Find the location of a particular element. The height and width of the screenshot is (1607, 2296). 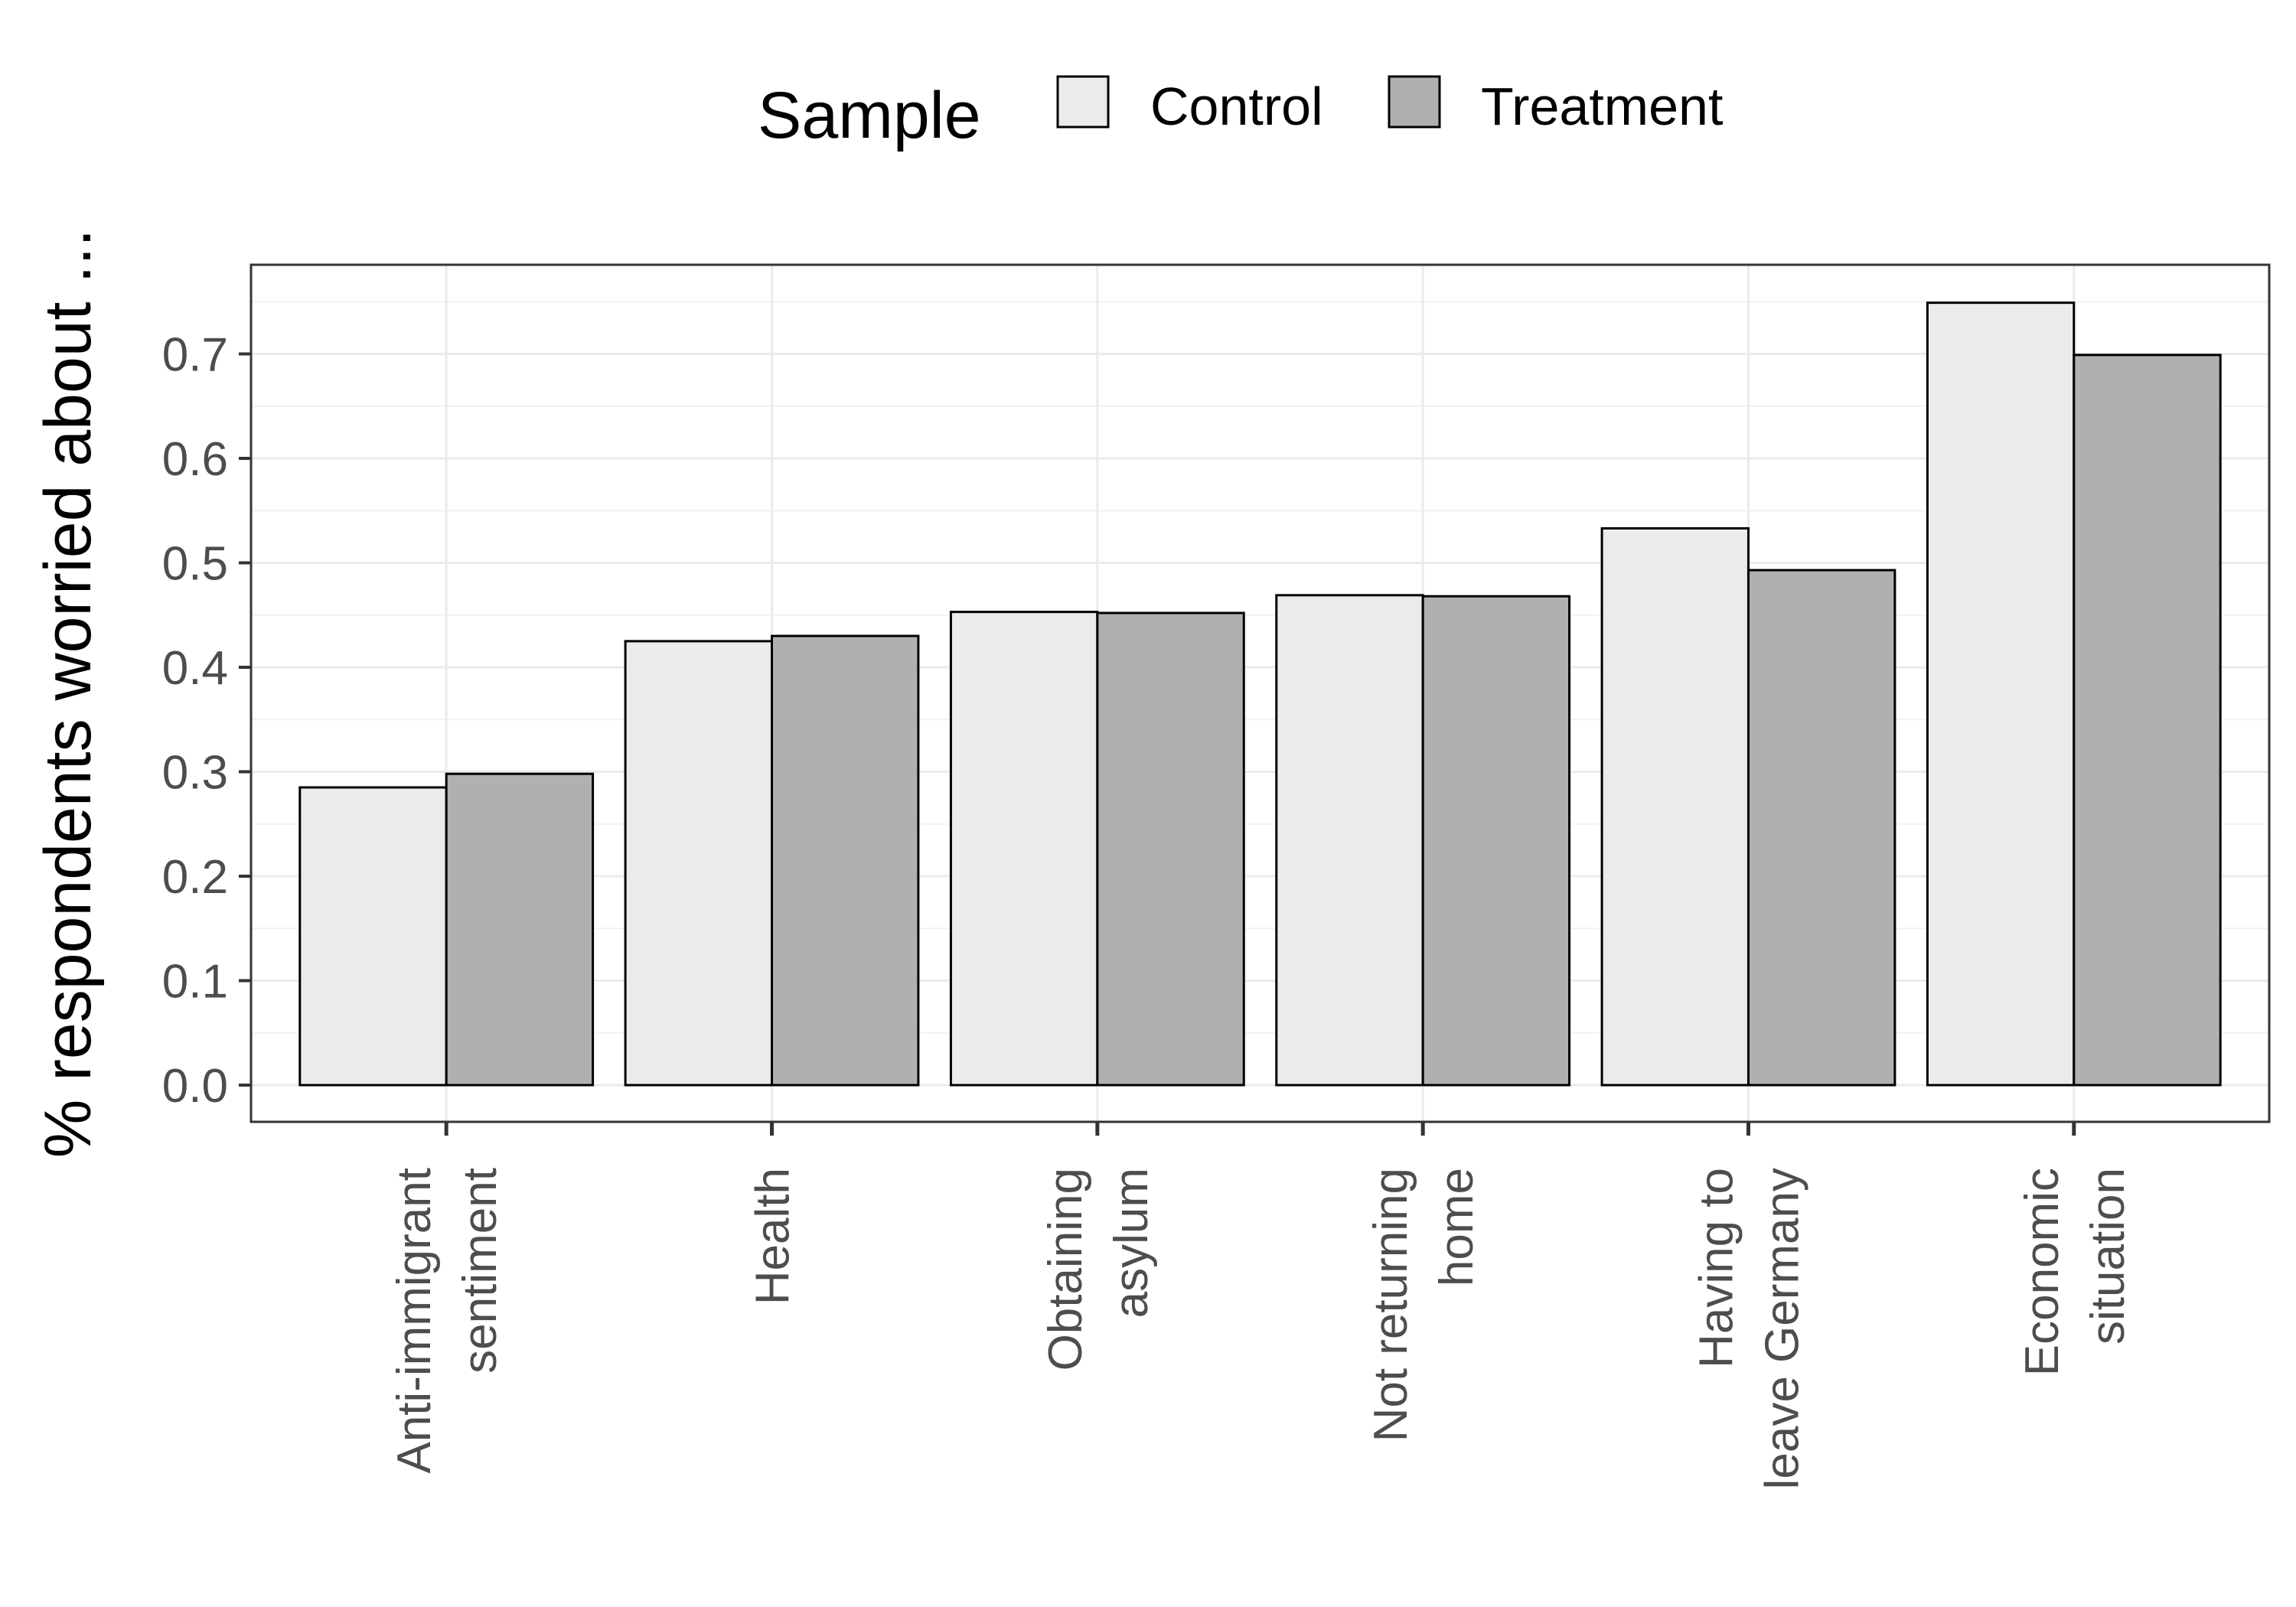

x-tick-label: Obtaining asylum is located at coordinates (1098, 1270).